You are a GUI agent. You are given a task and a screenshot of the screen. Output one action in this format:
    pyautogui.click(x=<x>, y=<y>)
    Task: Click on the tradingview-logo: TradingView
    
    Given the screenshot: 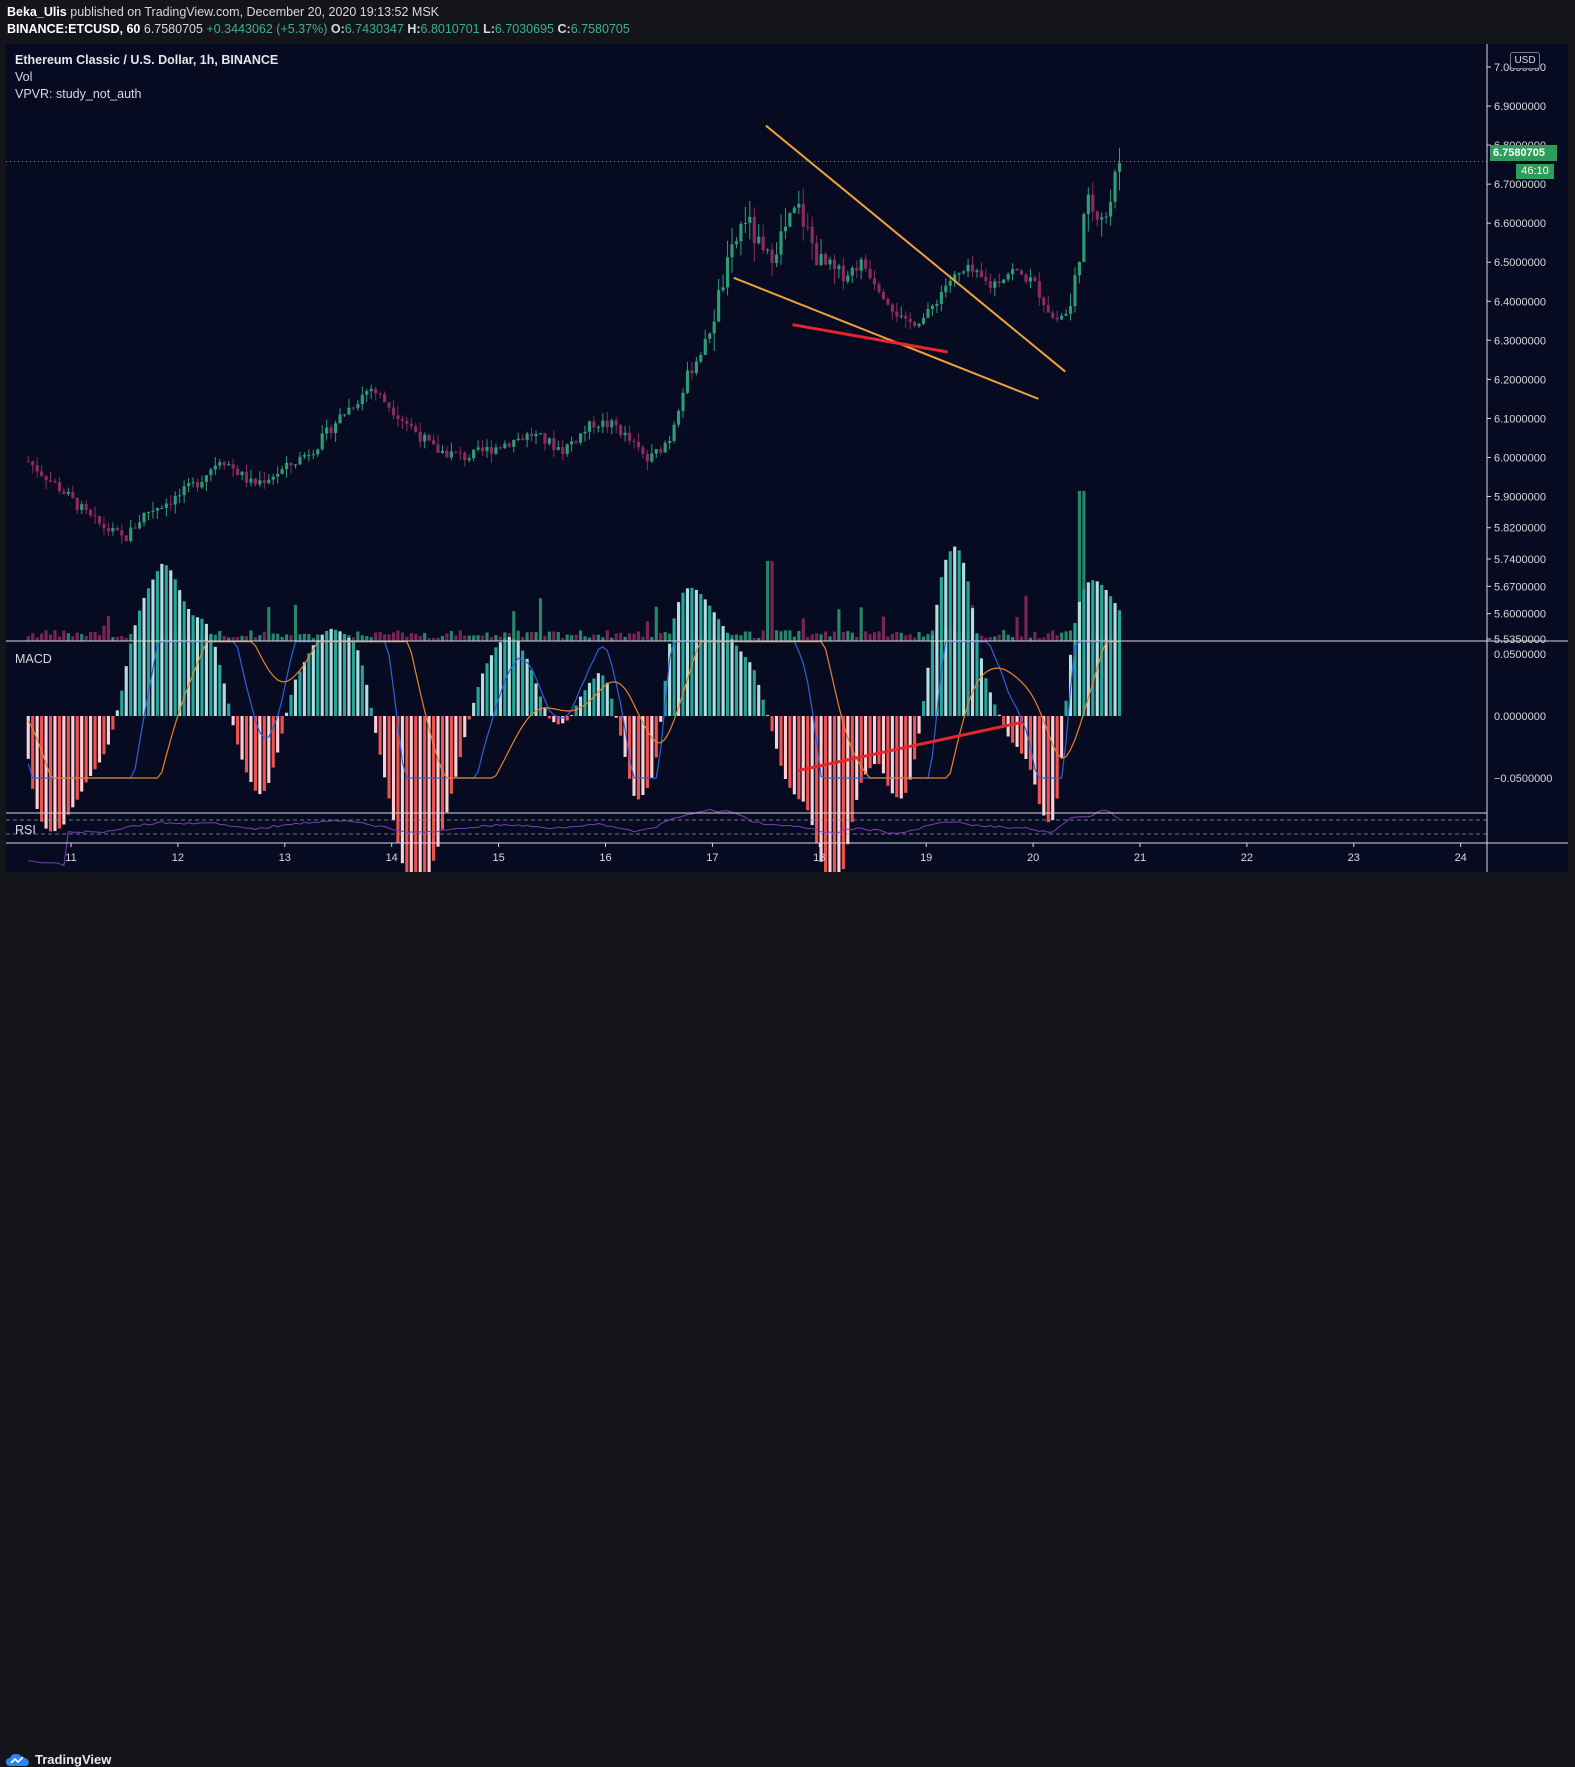 What is the action you would take?
    pyautogui.click(x=58, y=1759)
    